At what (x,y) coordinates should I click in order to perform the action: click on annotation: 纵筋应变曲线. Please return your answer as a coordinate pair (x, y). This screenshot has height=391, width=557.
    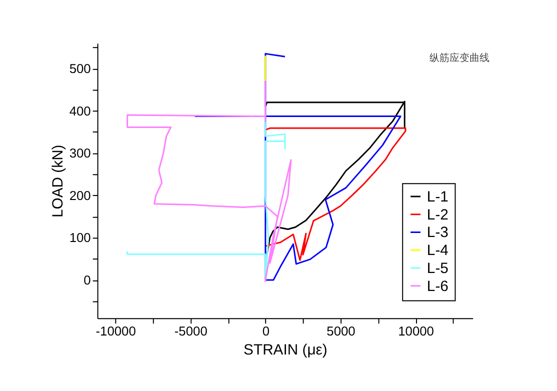
    Looking at the image, I should click on (459, 58).